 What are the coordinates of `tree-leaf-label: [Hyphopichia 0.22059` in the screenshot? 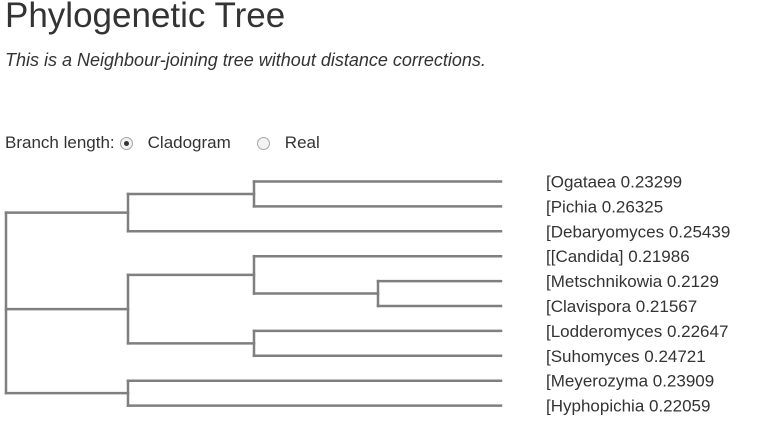 It's located at (628, 406).